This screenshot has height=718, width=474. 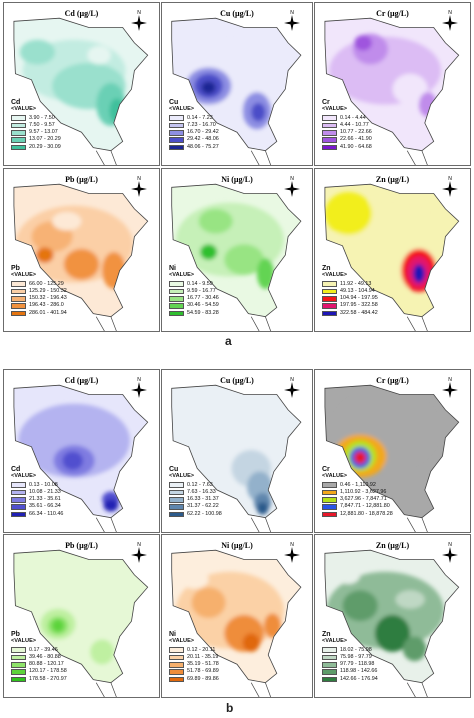 I want to click on legend-element-name: Cr, so click(x=326, y=102).